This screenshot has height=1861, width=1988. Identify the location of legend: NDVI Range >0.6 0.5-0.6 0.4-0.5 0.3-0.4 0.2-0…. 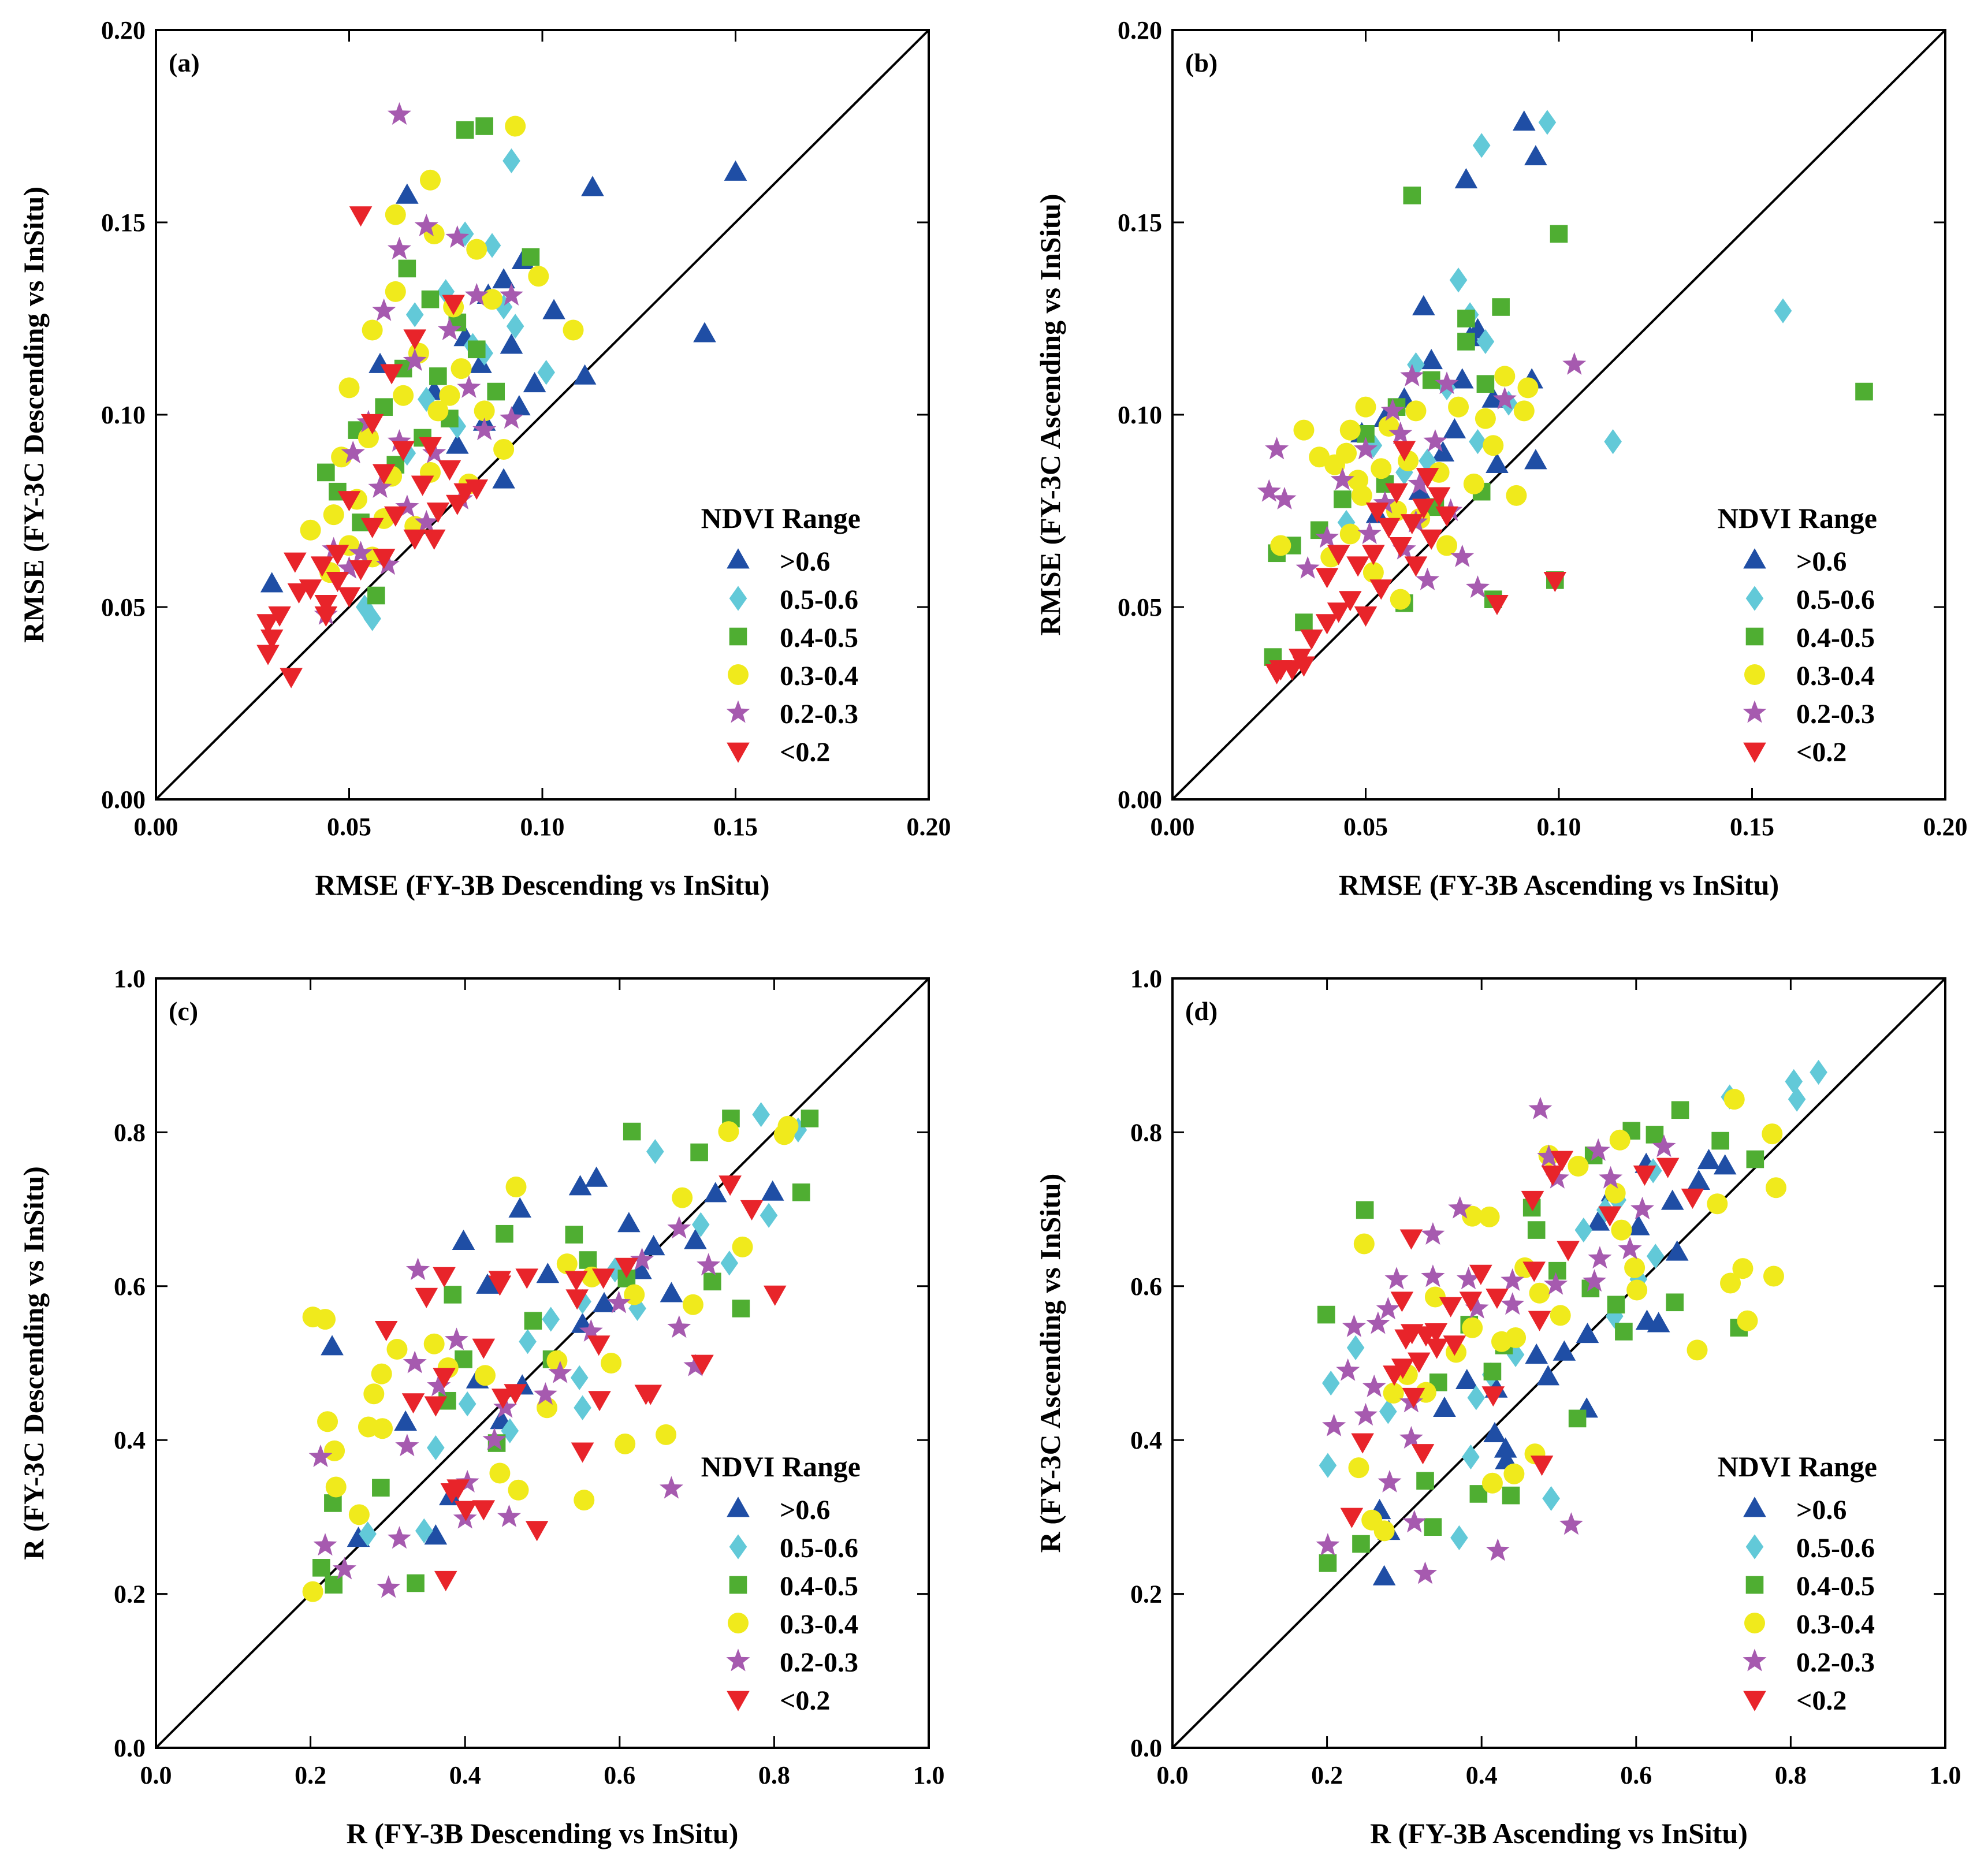
(781, 635).